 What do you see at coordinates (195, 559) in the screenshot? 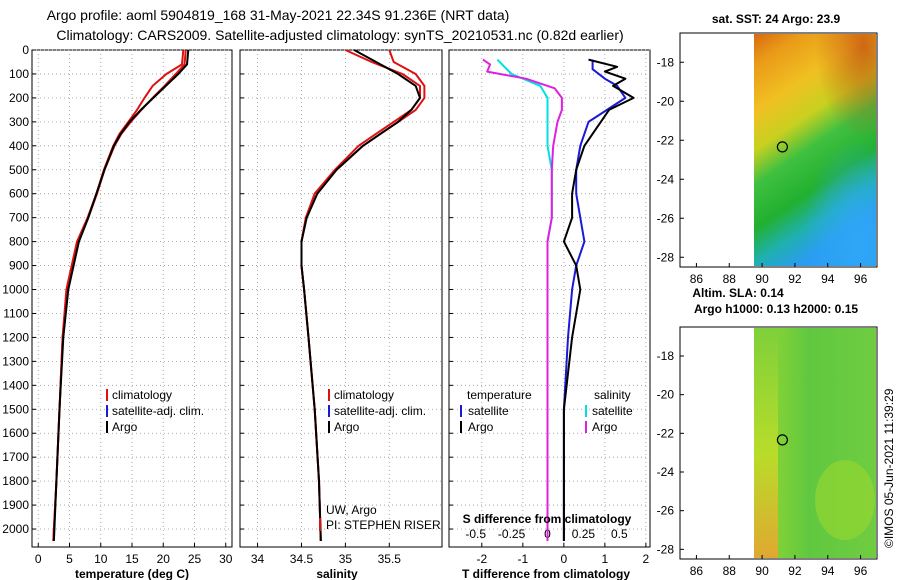
I see `x-tick-label: 25` at bounding box center [195, 559].